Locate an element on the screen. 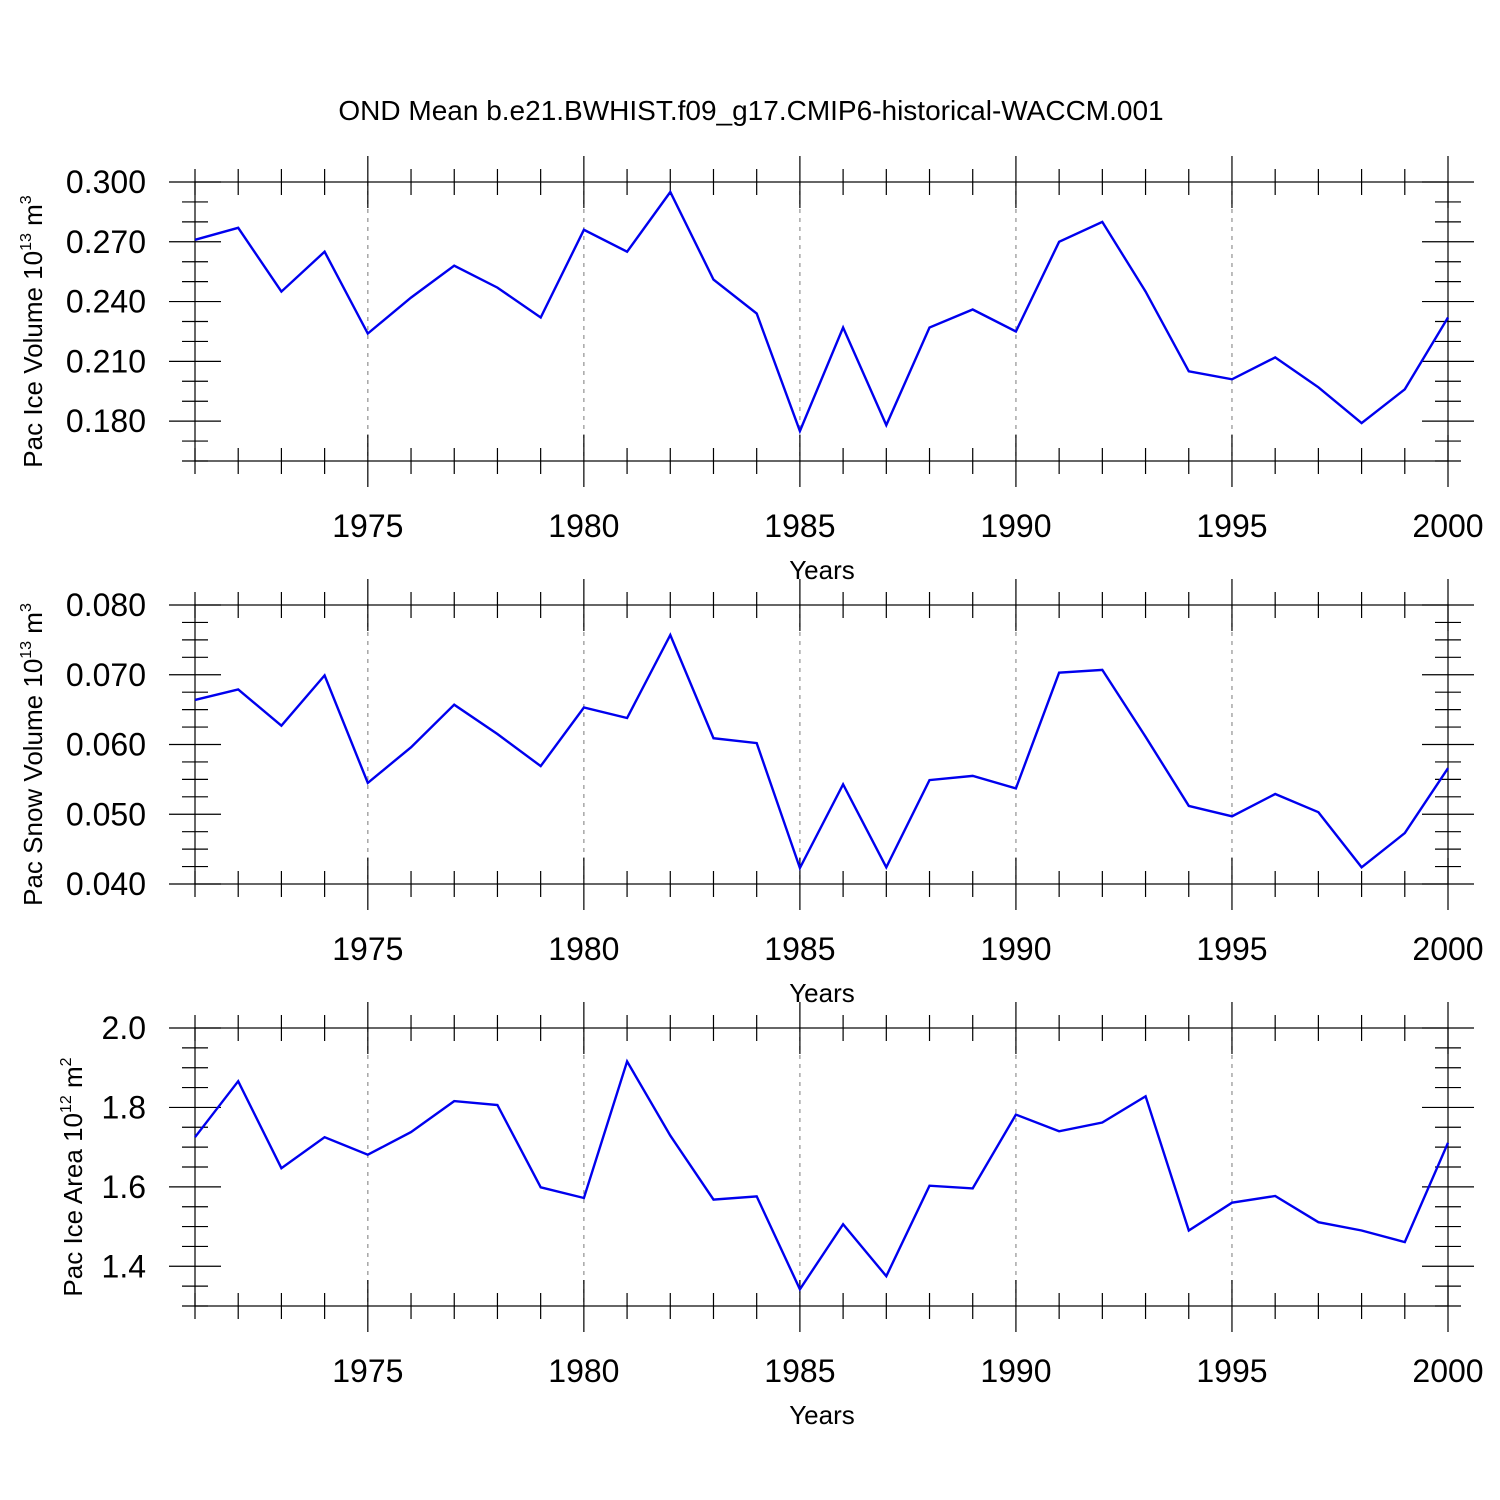 This screenshot has width=1500, height=1500. y-axis-label: Pac Ice Area 1012 m2 is located at coordinates (73, 1176).